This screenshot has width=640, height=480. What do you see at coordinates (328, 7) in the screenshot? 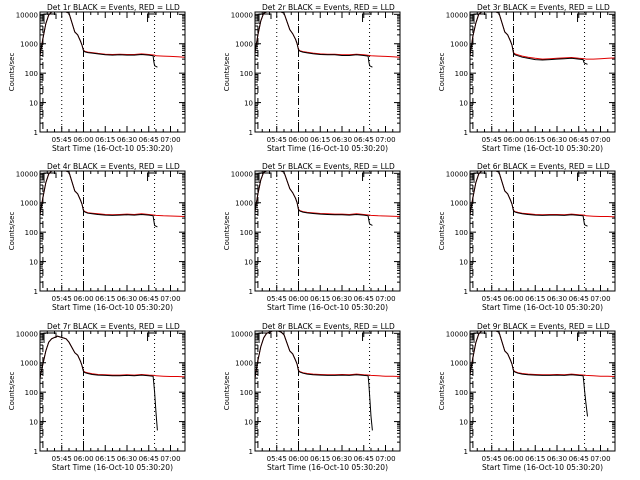
I see `chart-title: Det 2r BLACK = Events, RED = LLD` at bounding box center [328, 7].